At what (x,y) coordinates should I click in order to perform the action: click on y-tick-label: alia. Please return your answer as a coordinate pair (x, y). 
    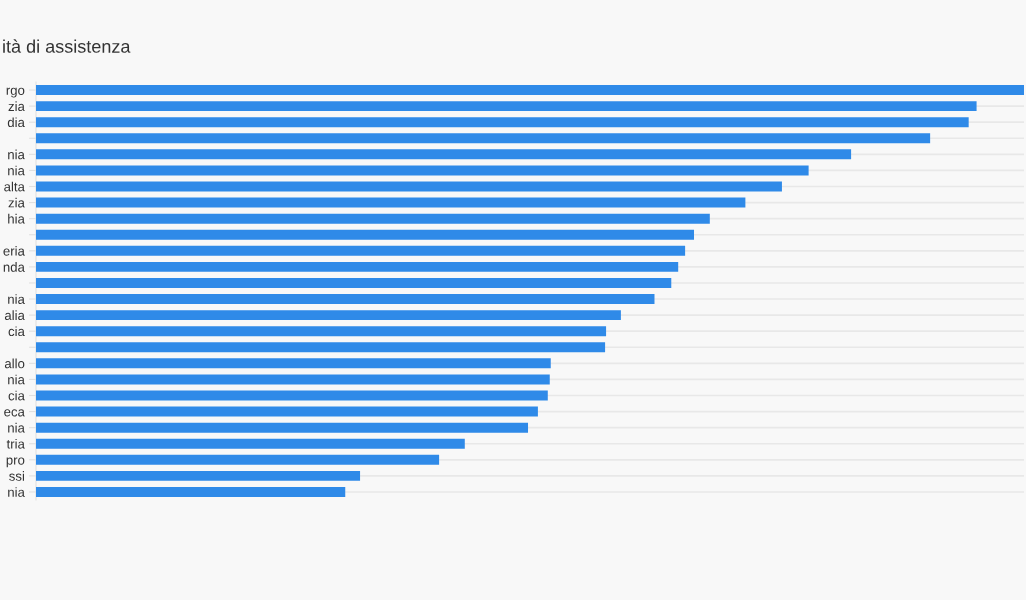
    Looking at the image, I should click on (14, 315).